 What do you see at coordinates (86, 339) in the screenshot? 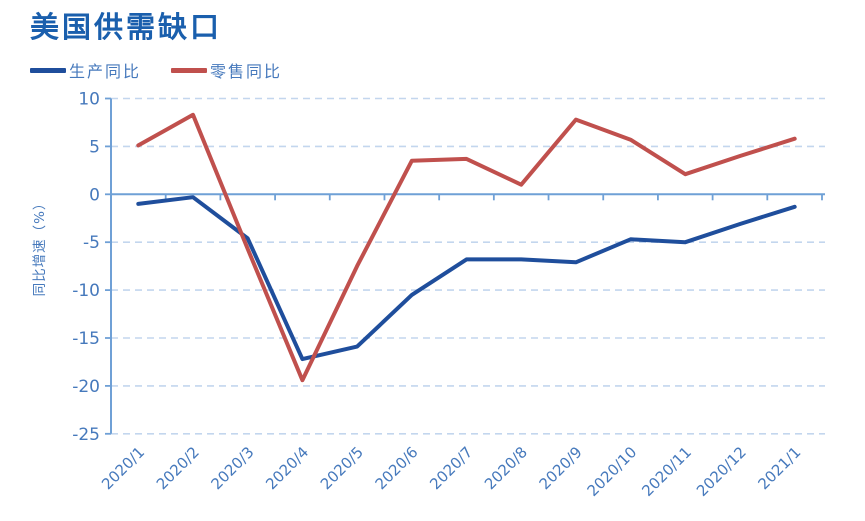
I see `y-tick-label: -15` at bounding box center [86, 339].